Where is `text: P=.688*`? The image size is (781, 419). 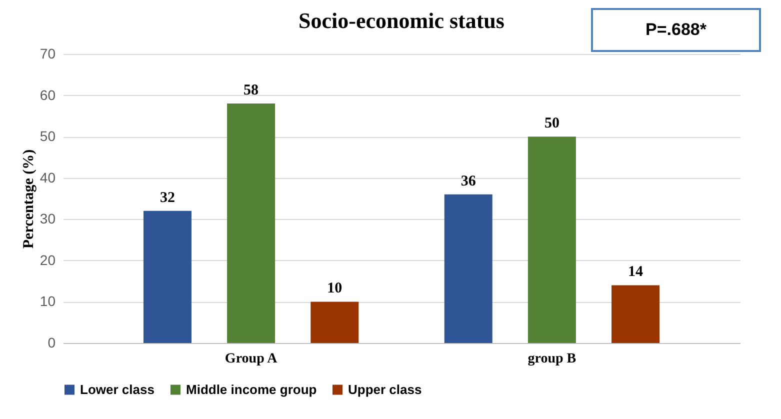
text: P=.688* is located at coordinates (676, 30).